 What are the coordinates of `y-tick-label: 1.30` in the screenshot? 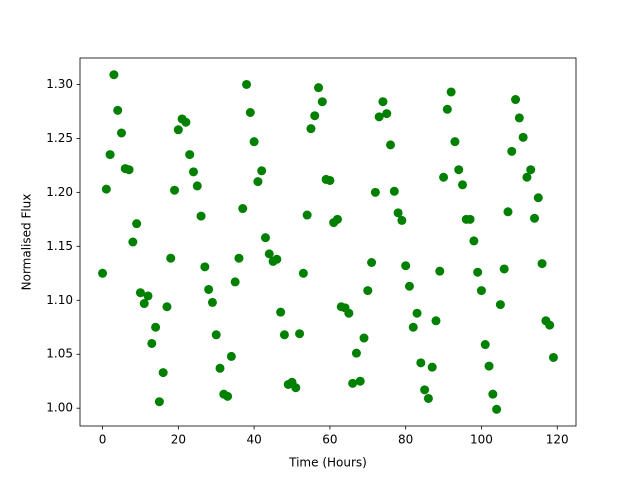 It's located at (59, 84).